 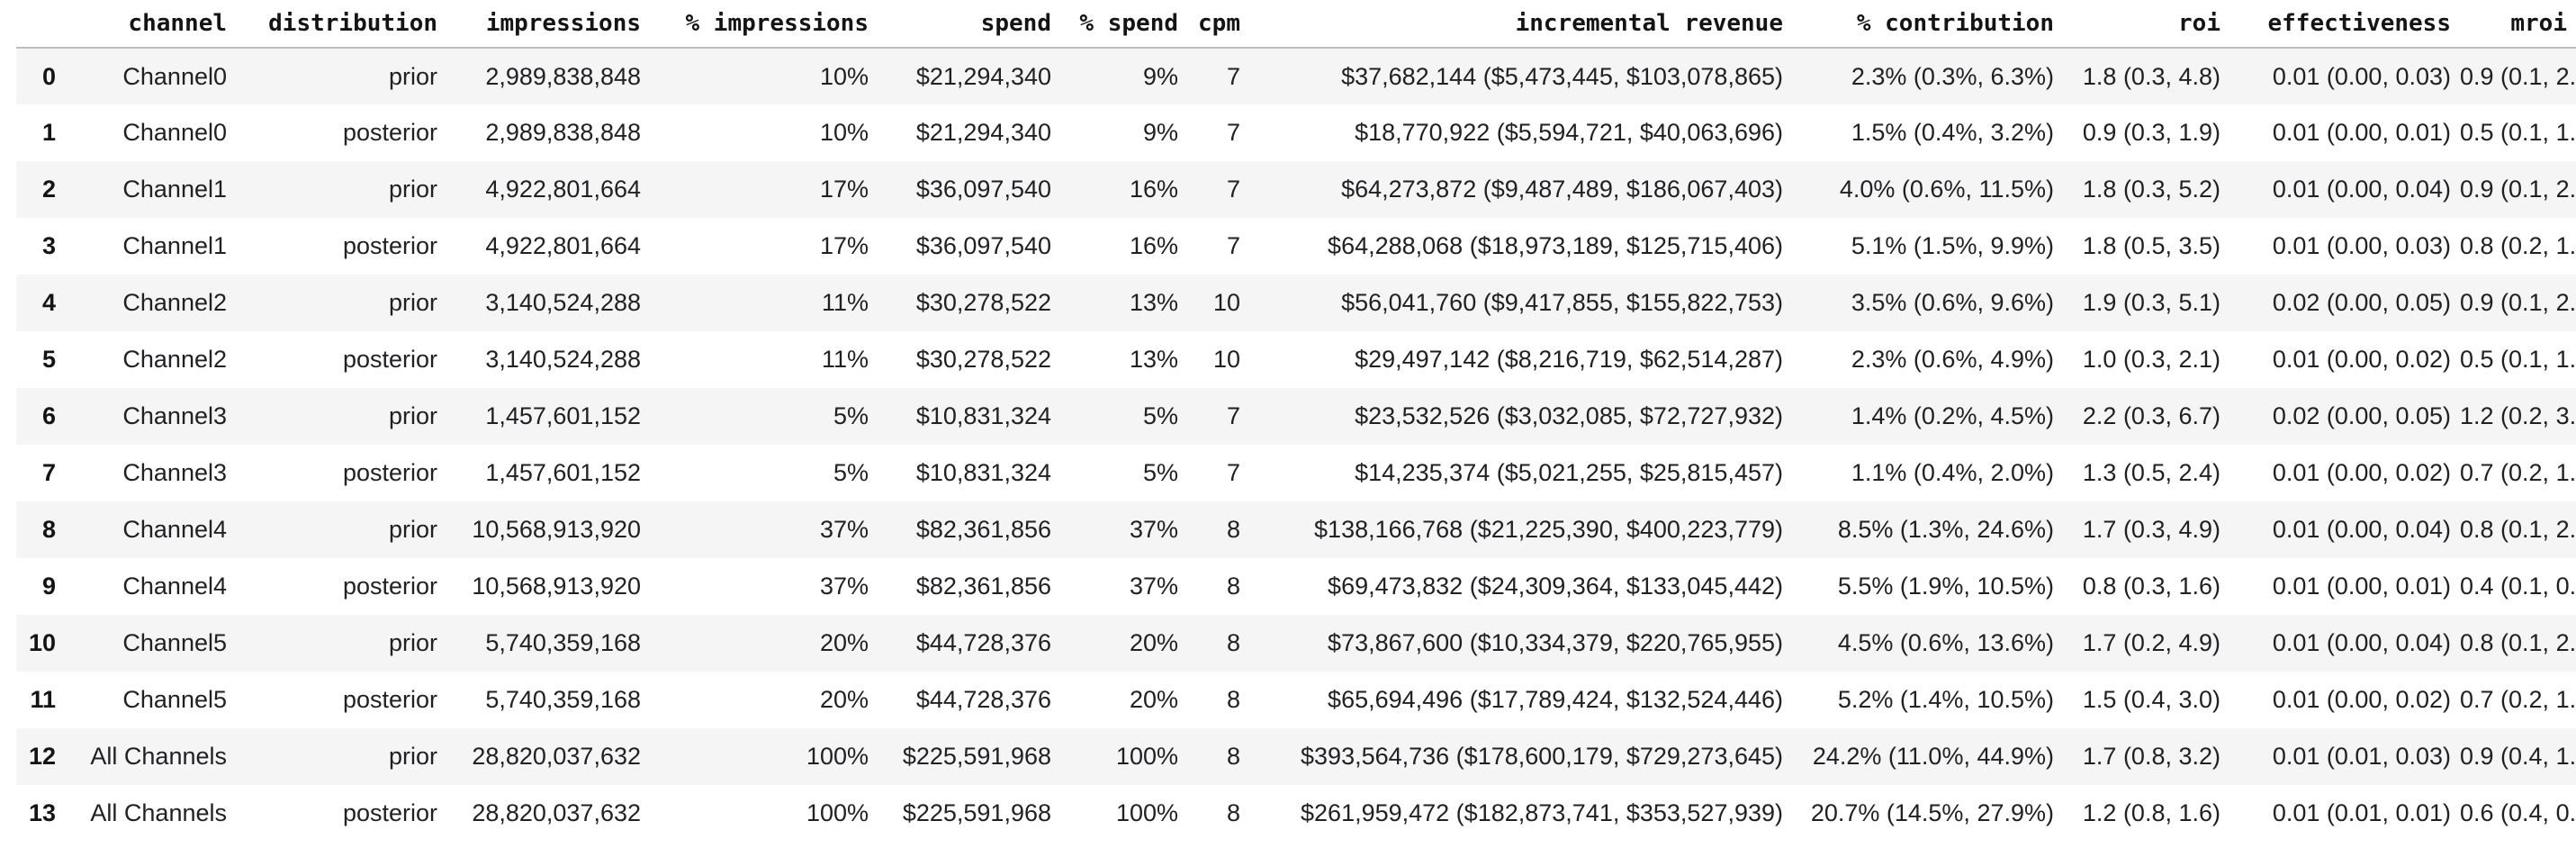 What do you see at coordinates (2361, 812) in the screenshot?
I see `cell-effectiveness: 0.01 (0.01, 0.01)` at bounding box center [2361, 812].